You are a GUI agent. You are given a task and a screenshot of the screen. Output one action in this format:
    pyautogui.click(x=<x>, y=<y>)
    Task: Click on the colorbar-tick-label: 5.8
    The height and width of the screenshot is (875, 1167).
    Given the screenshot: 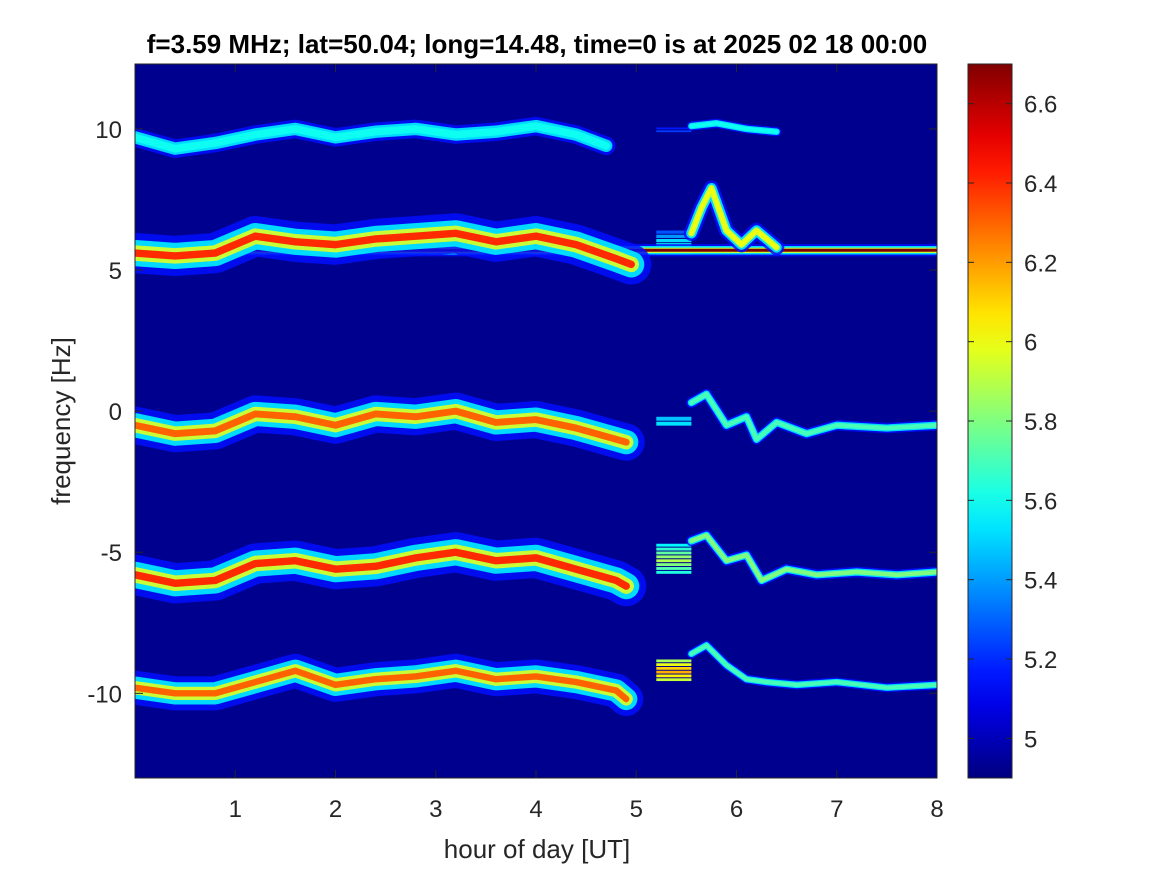 What is the action you would take?
    pyautogui.click(x=1040, y=422)
    